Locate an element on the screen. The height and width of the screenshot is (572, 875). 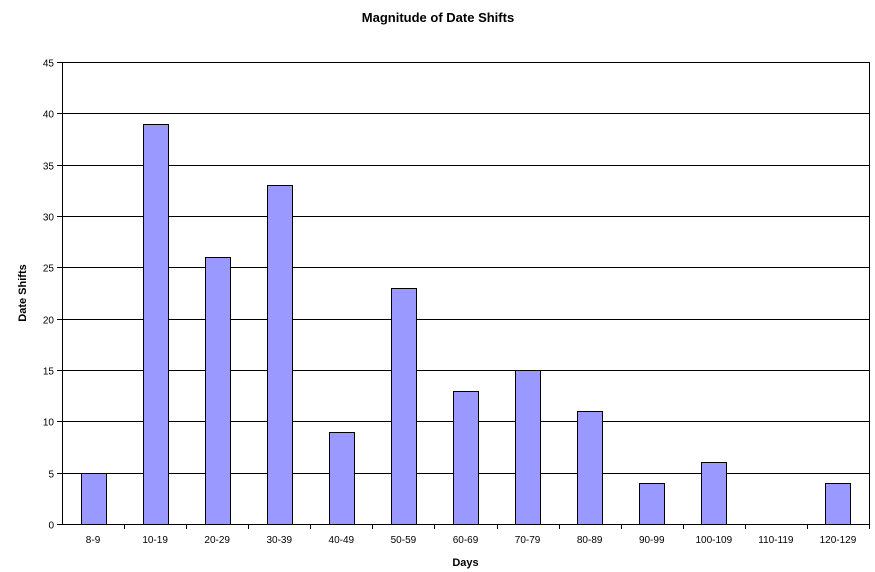
y-tick-label: 5 is located at coordinates (51, 475).